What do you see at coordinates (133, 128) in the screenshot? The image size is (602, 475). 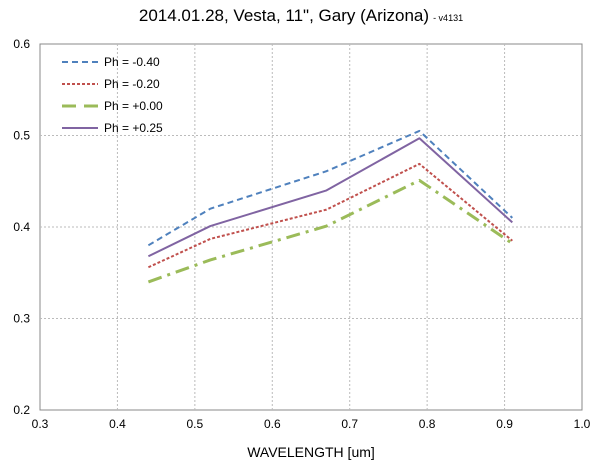 I see `legend-label: Ph = +0.25` at bounding box center [133, 128].